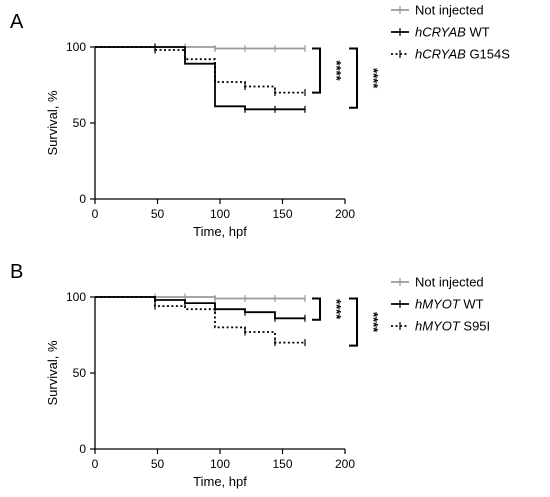 This screenshot has height=497, width=550. I want to click on legend-entry: hMYOT WT, so click(437, 304).